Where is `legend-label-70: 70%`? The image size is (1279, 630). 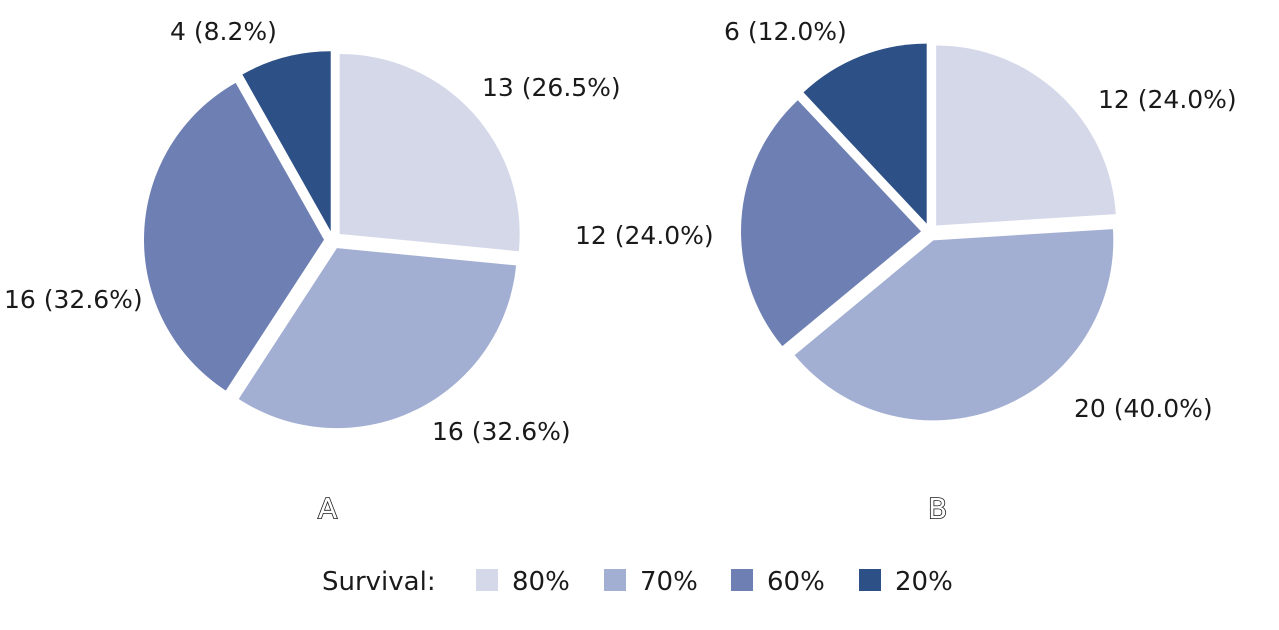 legend-label-70: 70% is located at coordinates (669, 582).